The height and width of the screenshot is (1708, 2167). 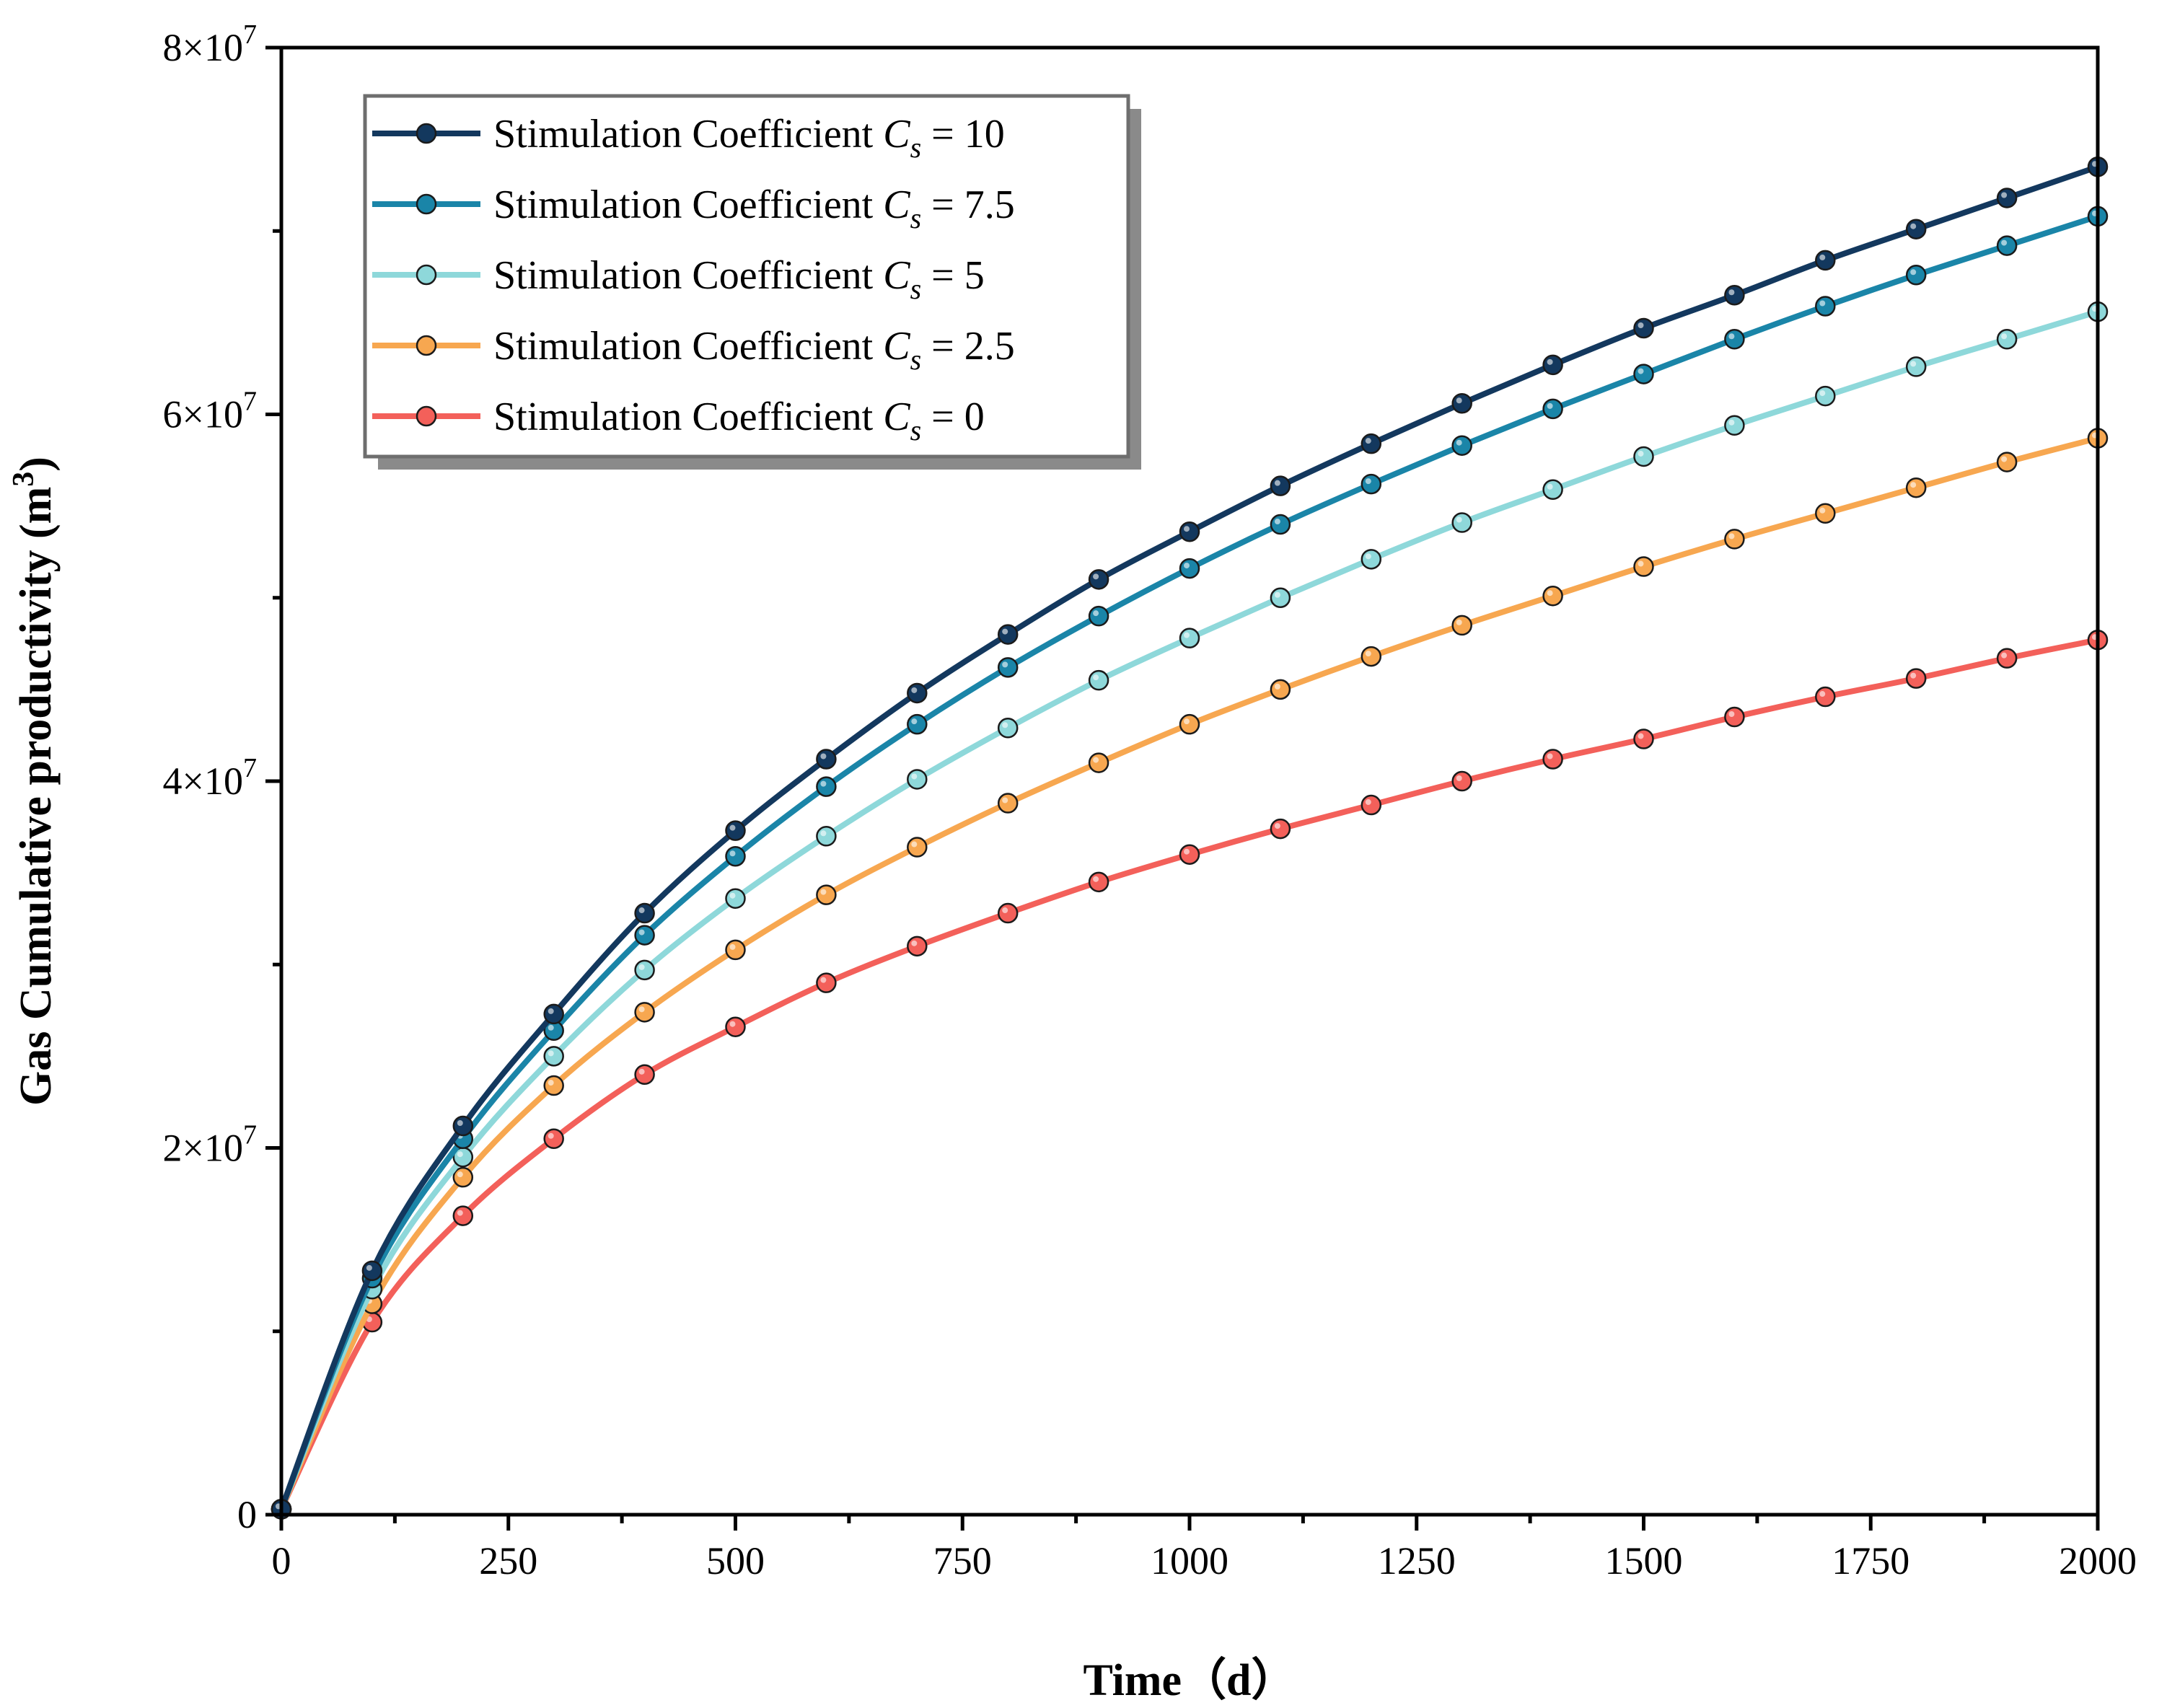 What do you see at coordinates (1189, 1680) in the screenshot?
I see `x-axis-title: Time（d）` at bounding box center [1189, 1680].